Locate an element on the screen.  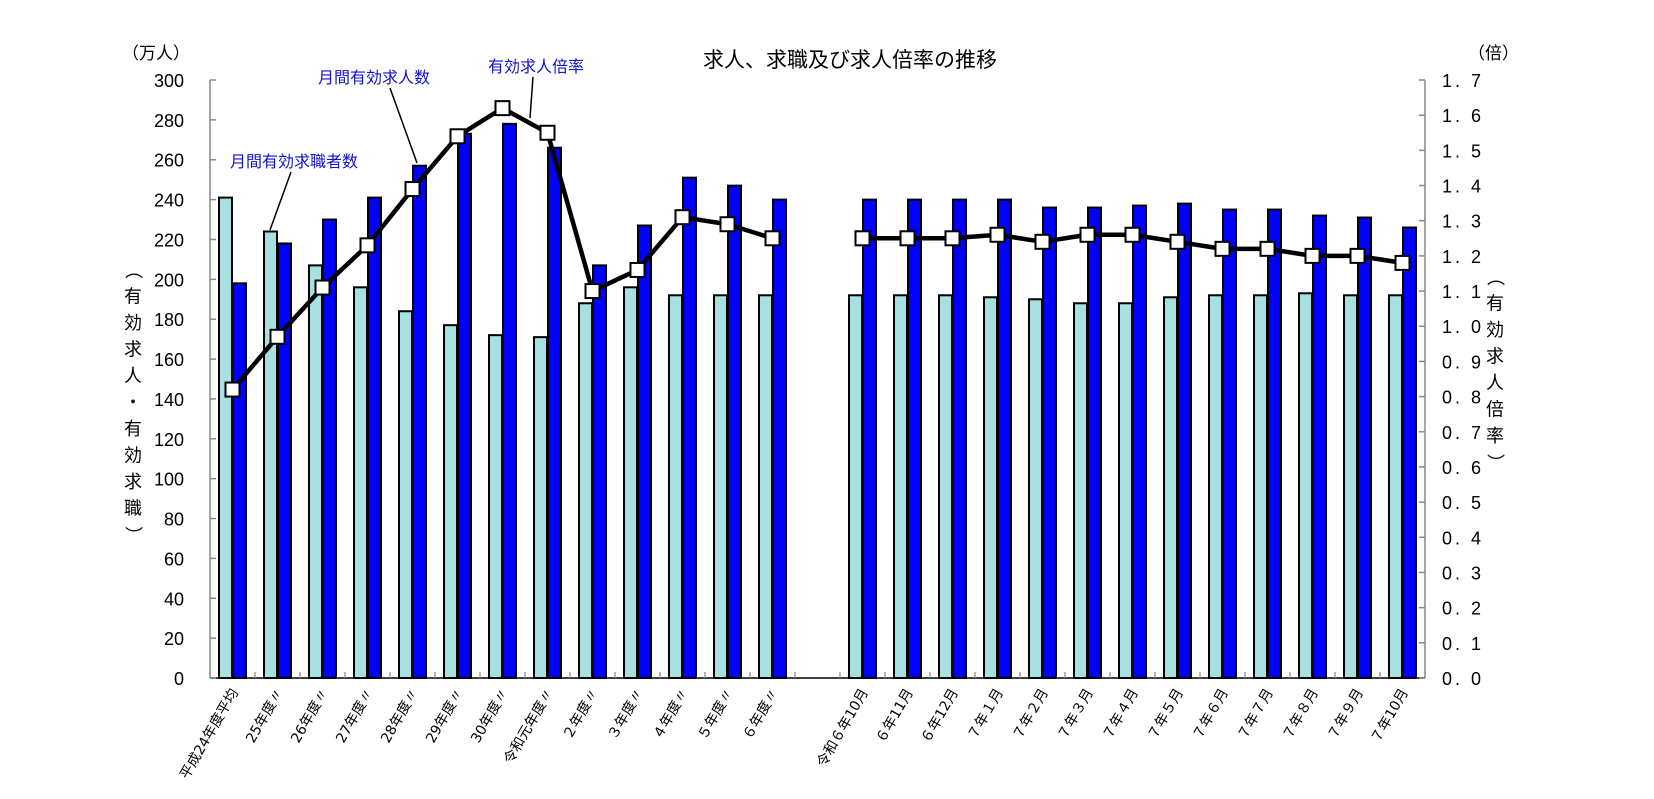
category-label: ７年６月 is located at coordinates (1211, 714).